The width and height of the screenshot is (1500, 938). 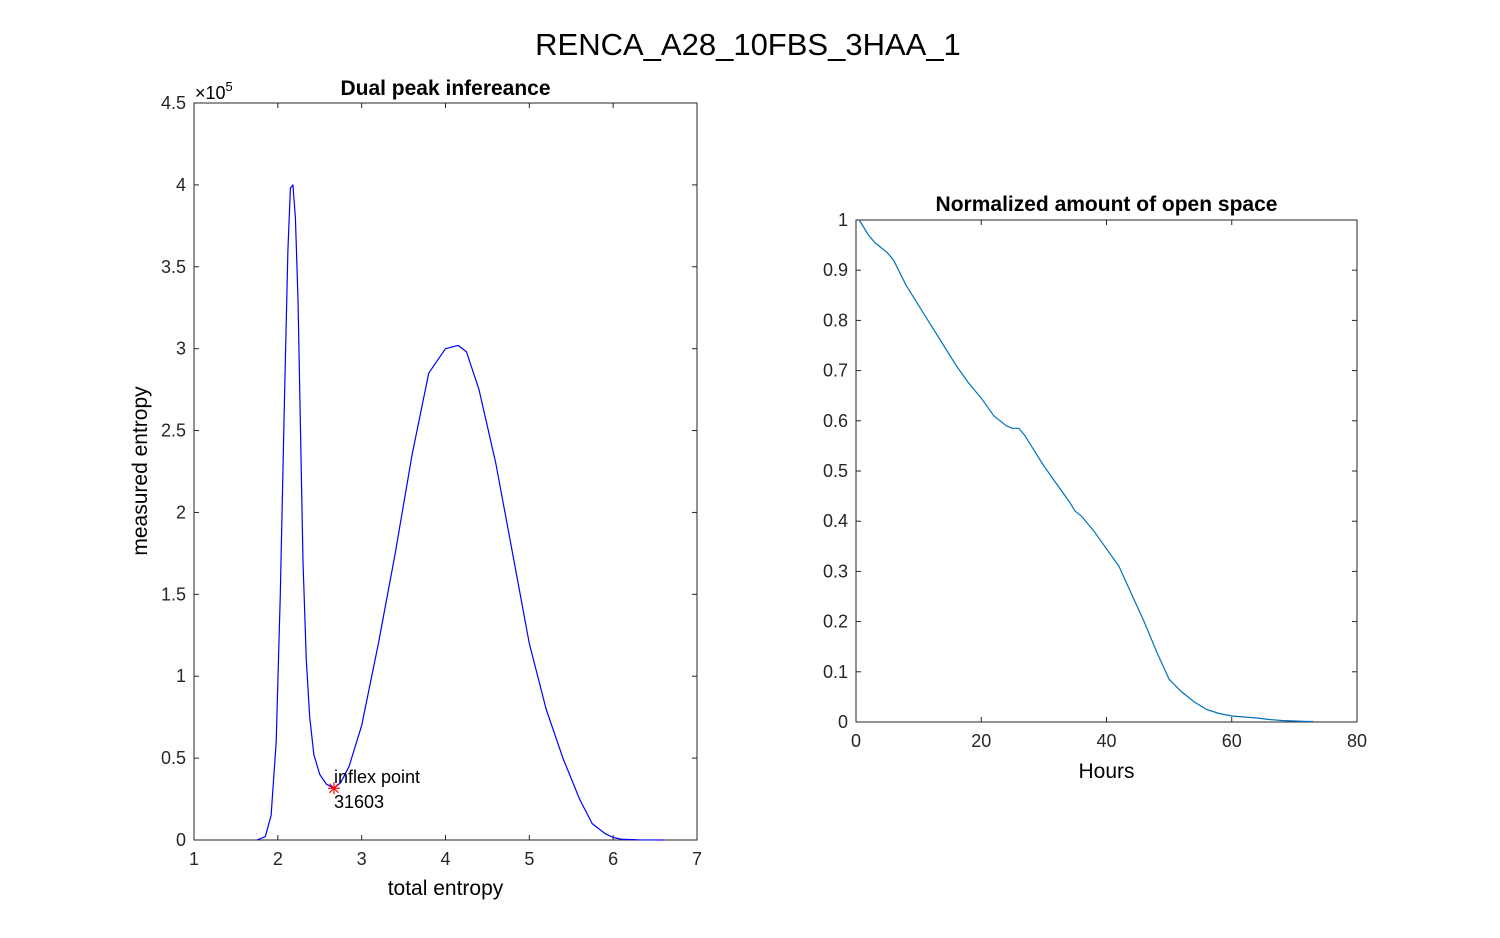 What do you see at coordinates (181, 185) in the screenshot?
I see `y-tick-label: 4` at bounding box center [181, 185].